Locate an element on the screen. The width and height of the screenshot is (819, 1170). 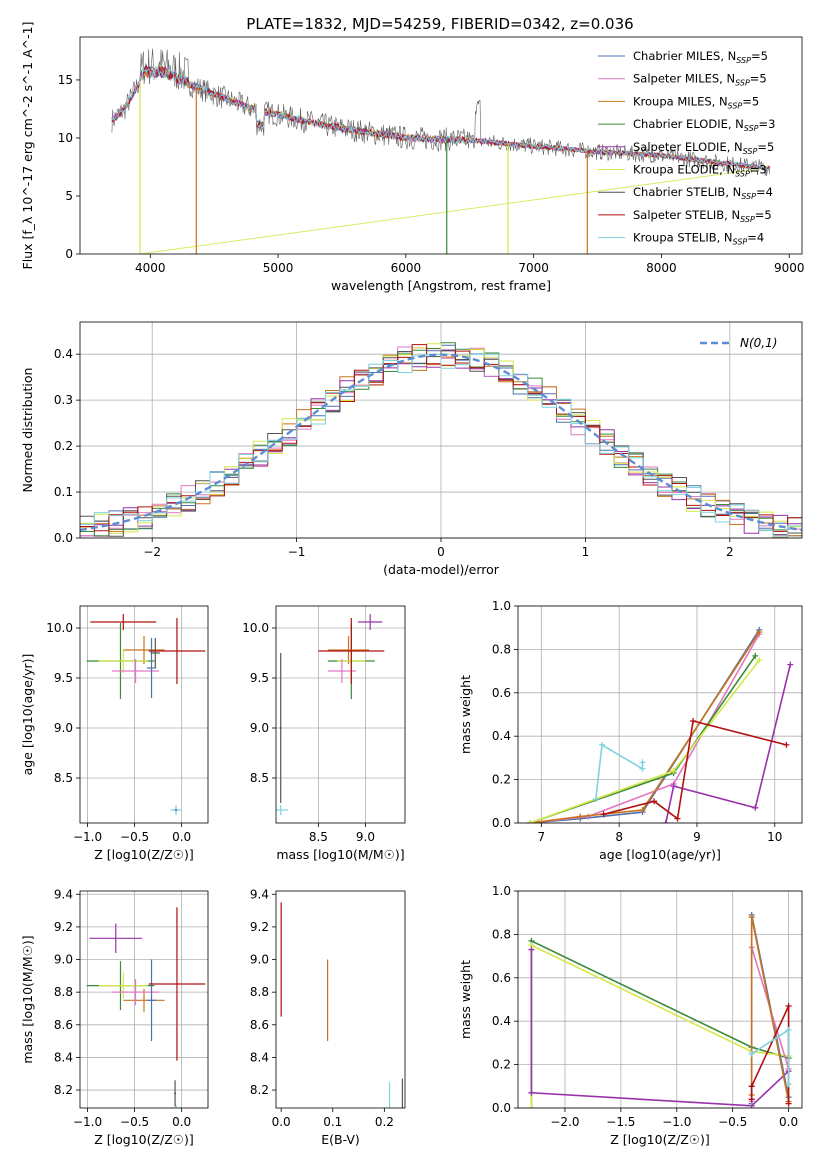
x-tick-label: 9000 is located at coordinates (789, 268).